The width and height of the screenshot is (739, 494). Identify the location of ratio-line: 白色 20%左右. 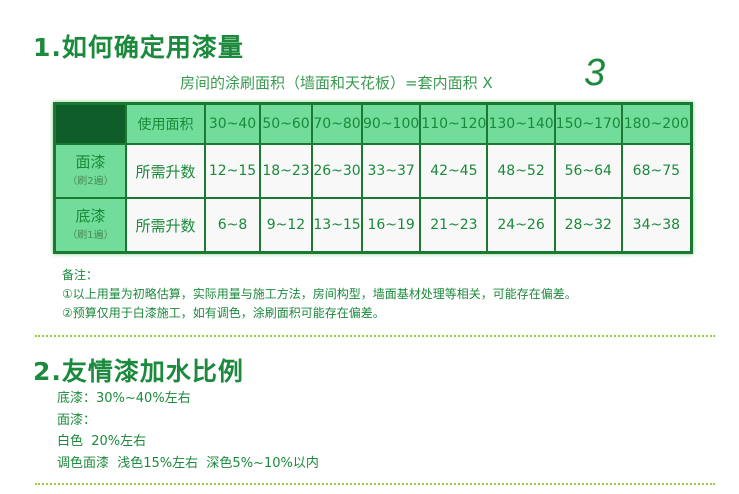
(102, 441).